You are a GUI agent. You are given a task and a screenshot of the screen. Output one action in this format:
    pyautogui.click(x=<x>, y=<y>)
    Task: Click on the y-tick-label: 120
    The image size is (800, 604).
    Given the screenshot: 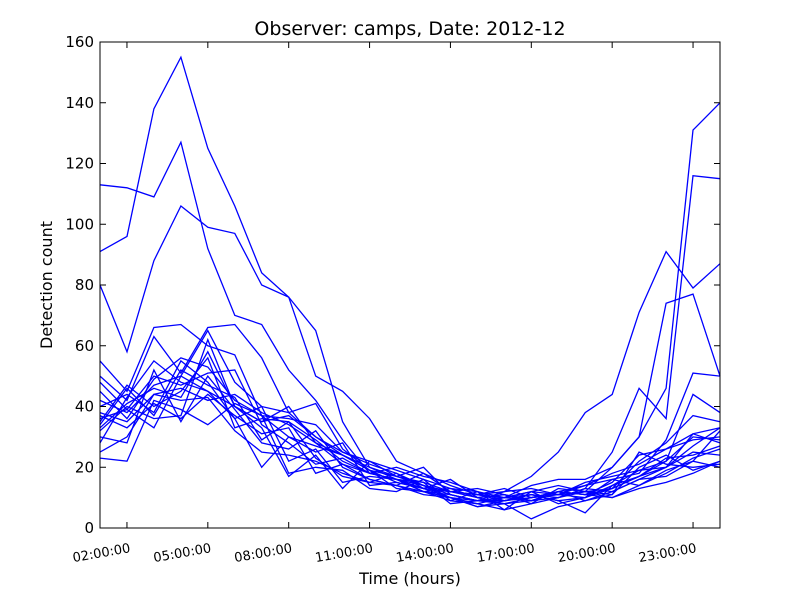 What is the action you would take?
    pyautogui.click(x=79, y=164)
    